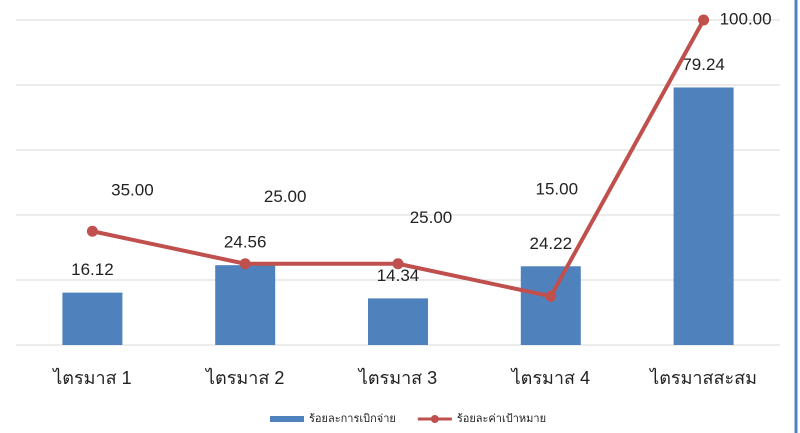 The width and height of the screenshot is (800, 433). Describe the element at coordinates (352, 419) in the screenshot. I see `legend-label: ร้อยละการเบิกจ่าย` at that location.